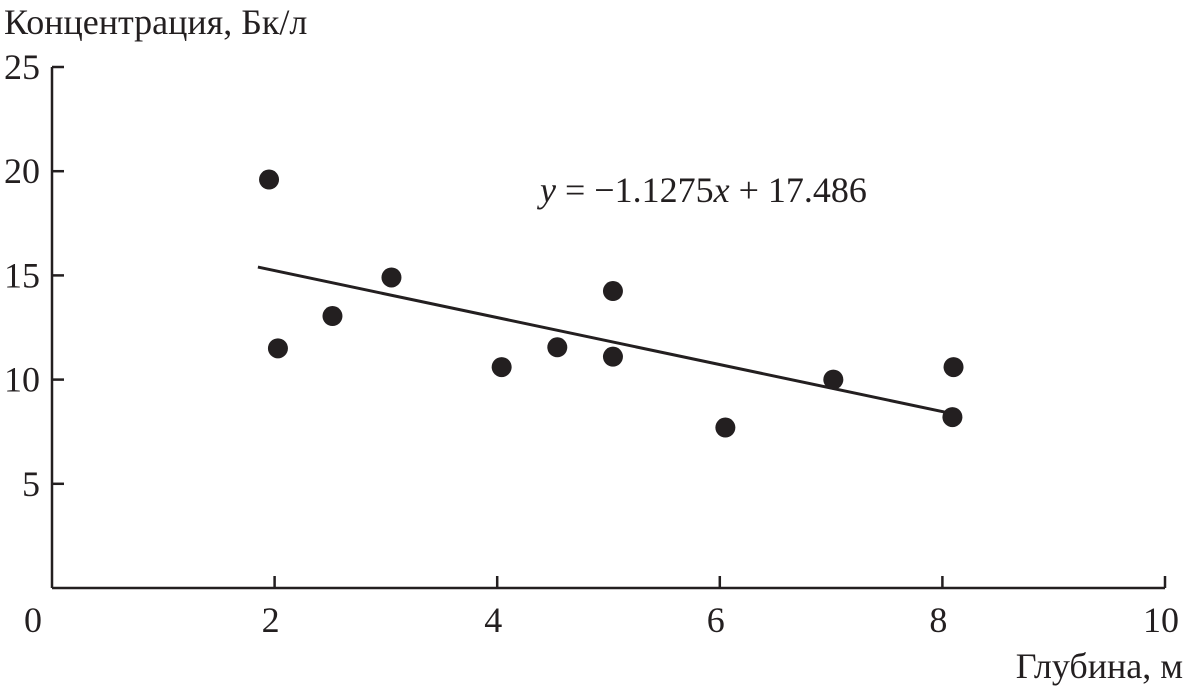  I want to click on y-axis-label: Концентрация, Бк/л, so click(155, 22).